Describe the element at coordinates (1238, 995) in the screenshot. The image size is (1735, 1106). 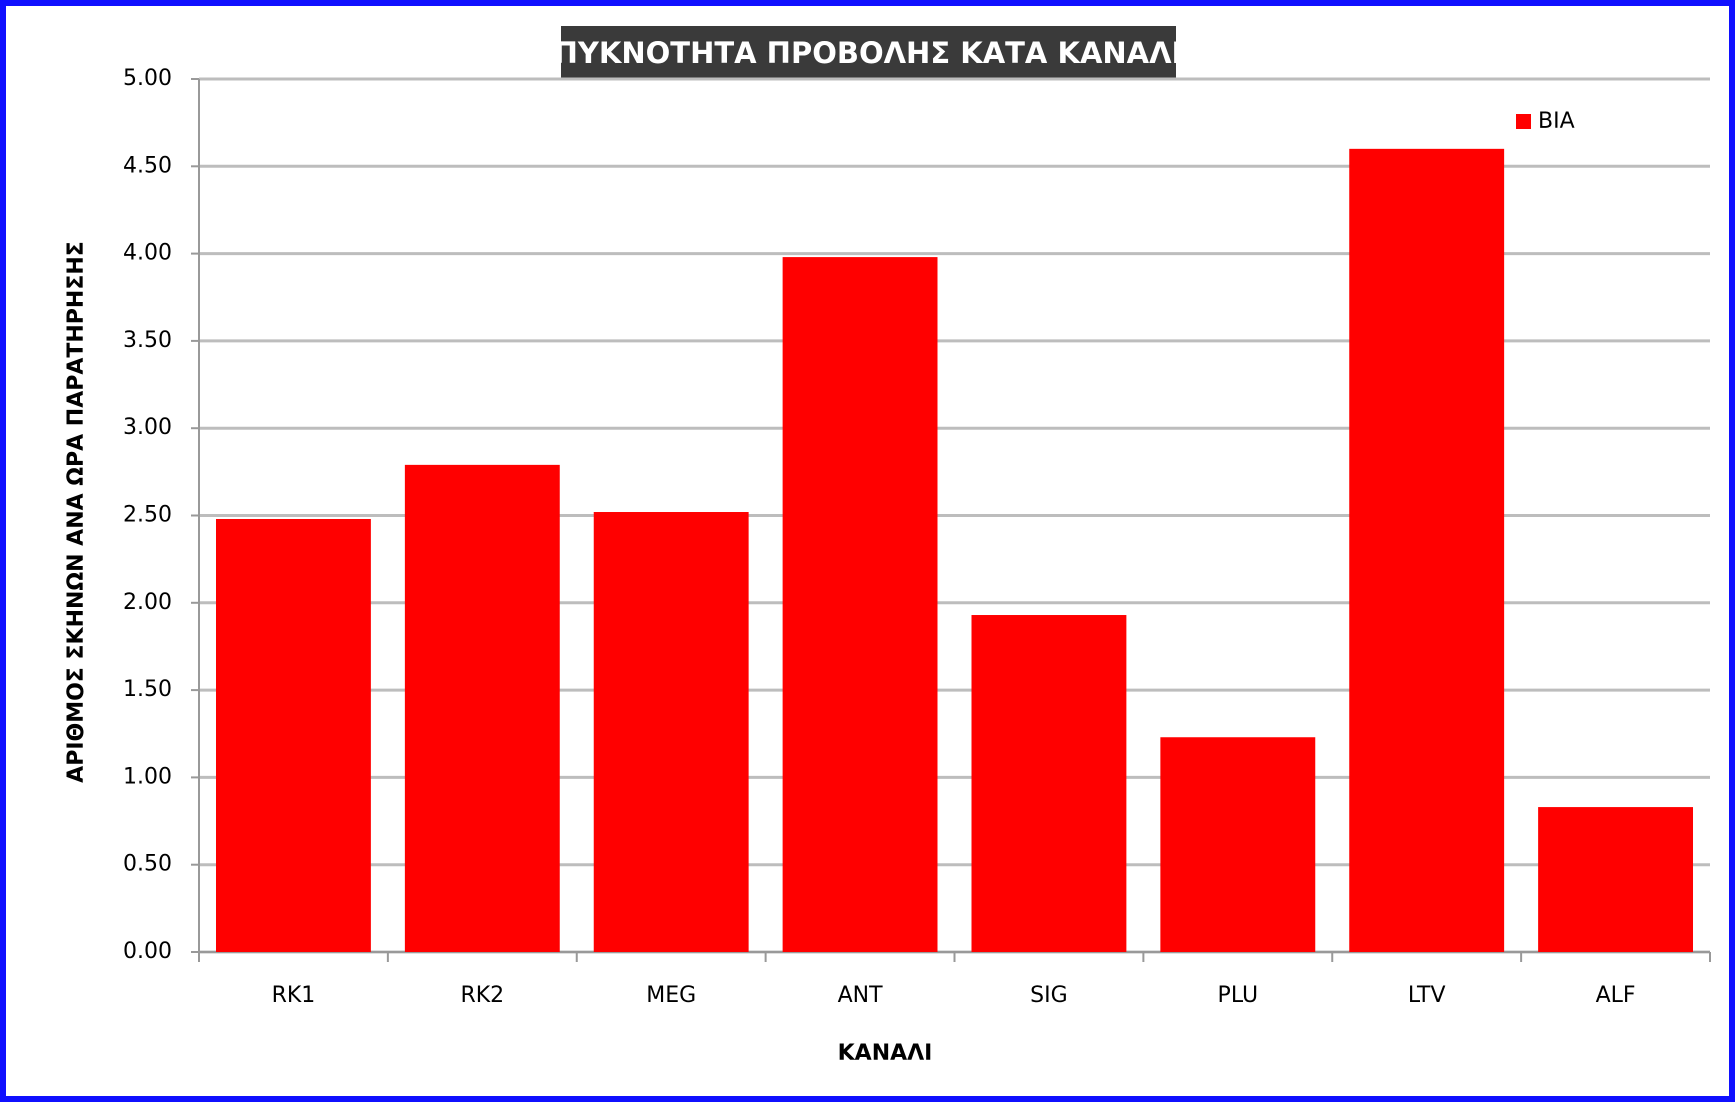
I see `x-tick-label: PLU` at that location.